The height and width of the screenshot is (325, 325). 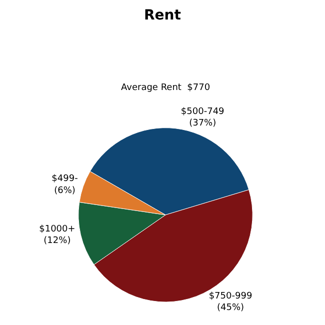 What do you see at coordinates (230, 296) in the screenshot?
I see `slice-label: $750-999` at bounding box center [230, 296].